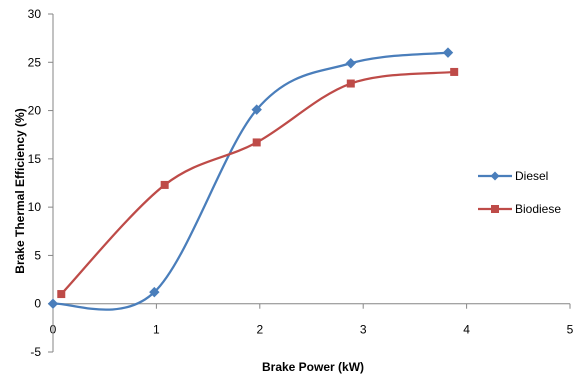 The image size is (574, 377). What do you see at coordinates (35, 207) in the screenshot?
I see `y-tick-label: 10` at bounding box center [35, 207].